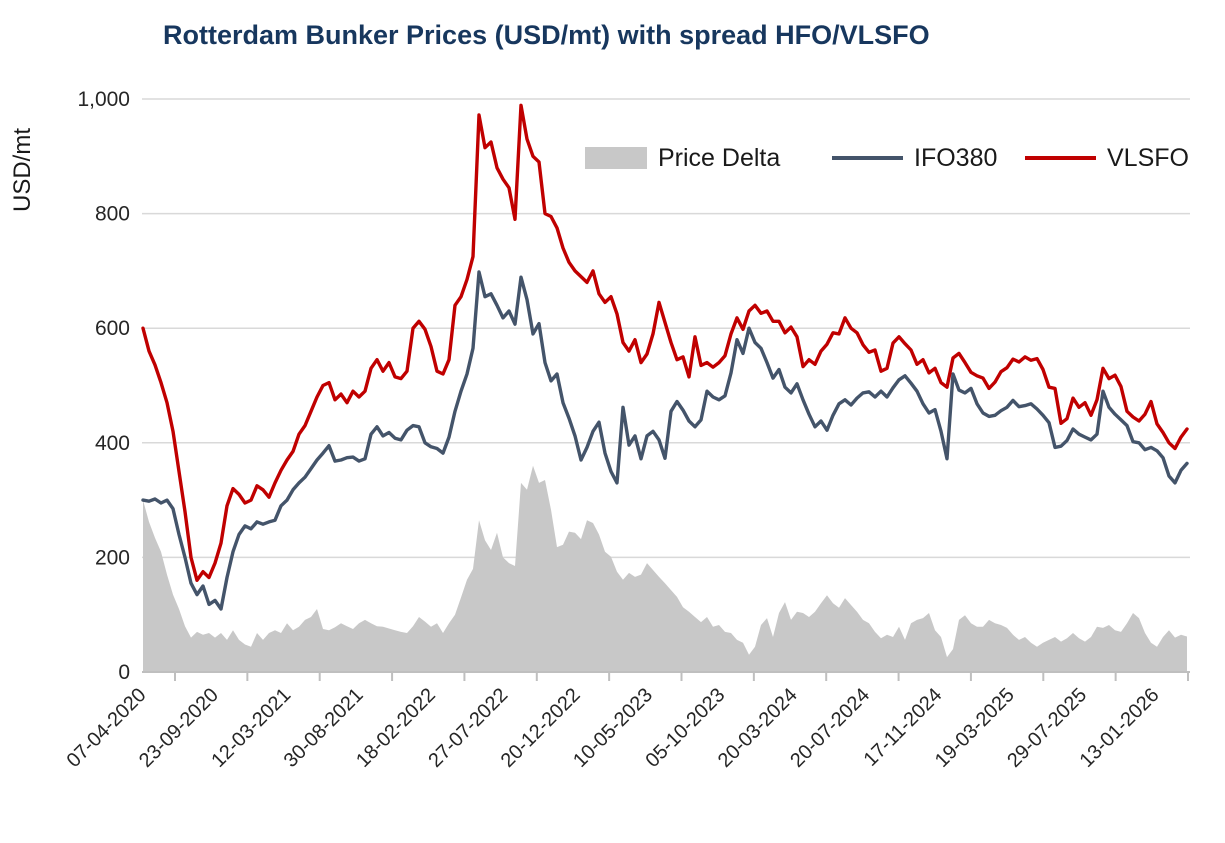  Describe the element at coordinates (112, 557) in the screenshot. I see `y-tick-label: 200` at that location.